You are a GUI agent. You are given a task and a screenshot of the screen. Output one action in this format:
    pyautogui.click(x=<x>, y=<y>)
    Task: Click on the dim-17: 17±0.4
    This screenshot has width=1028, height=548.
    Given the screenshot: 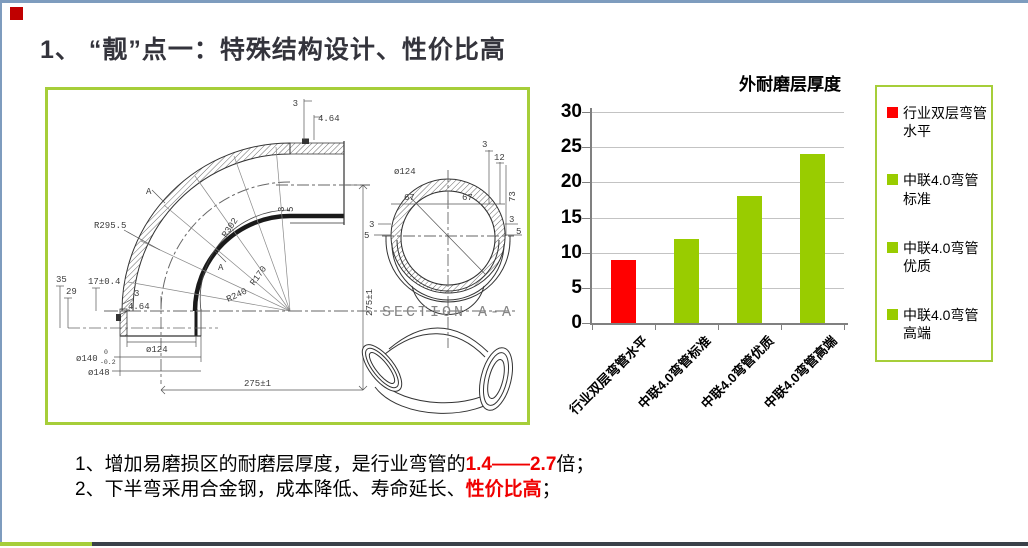 What is the action you would take?
    pyautogui.click(x=104, y=282)
    